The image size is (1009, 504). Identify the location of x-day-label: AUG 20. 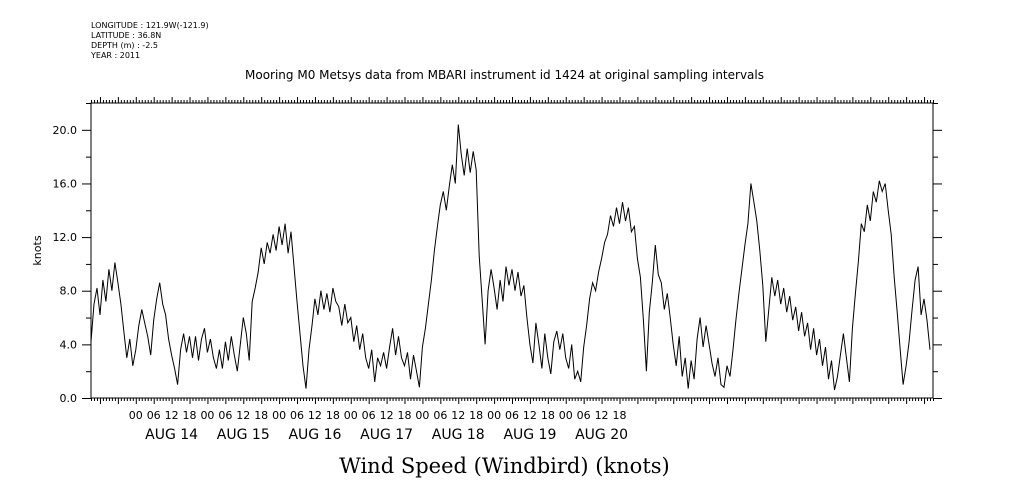
(601, 435).